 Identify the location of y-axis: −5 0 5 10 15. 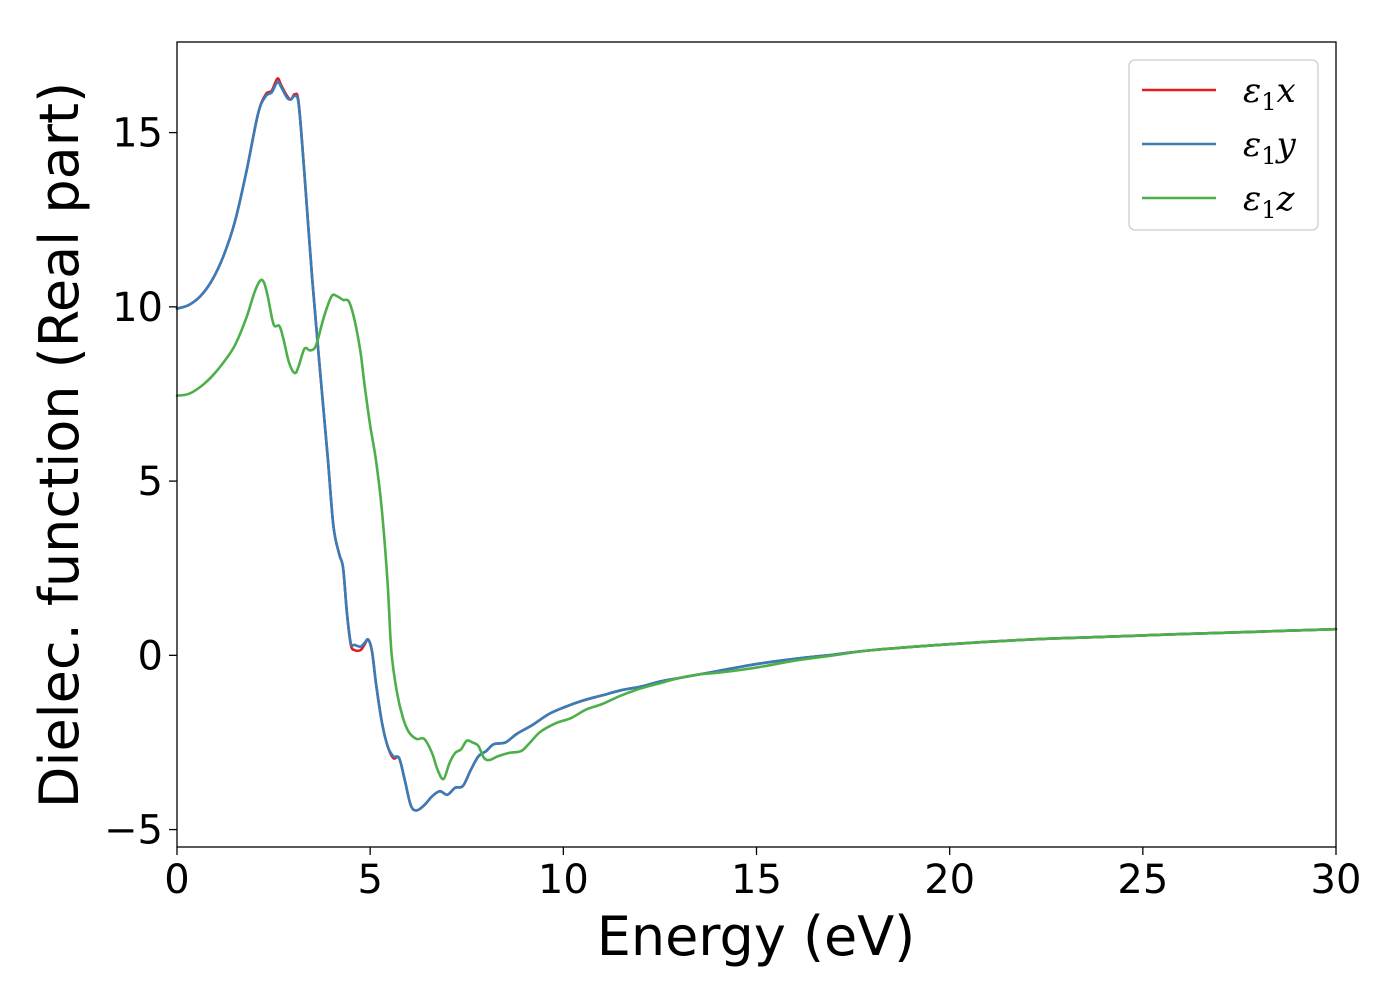
(140, 482).